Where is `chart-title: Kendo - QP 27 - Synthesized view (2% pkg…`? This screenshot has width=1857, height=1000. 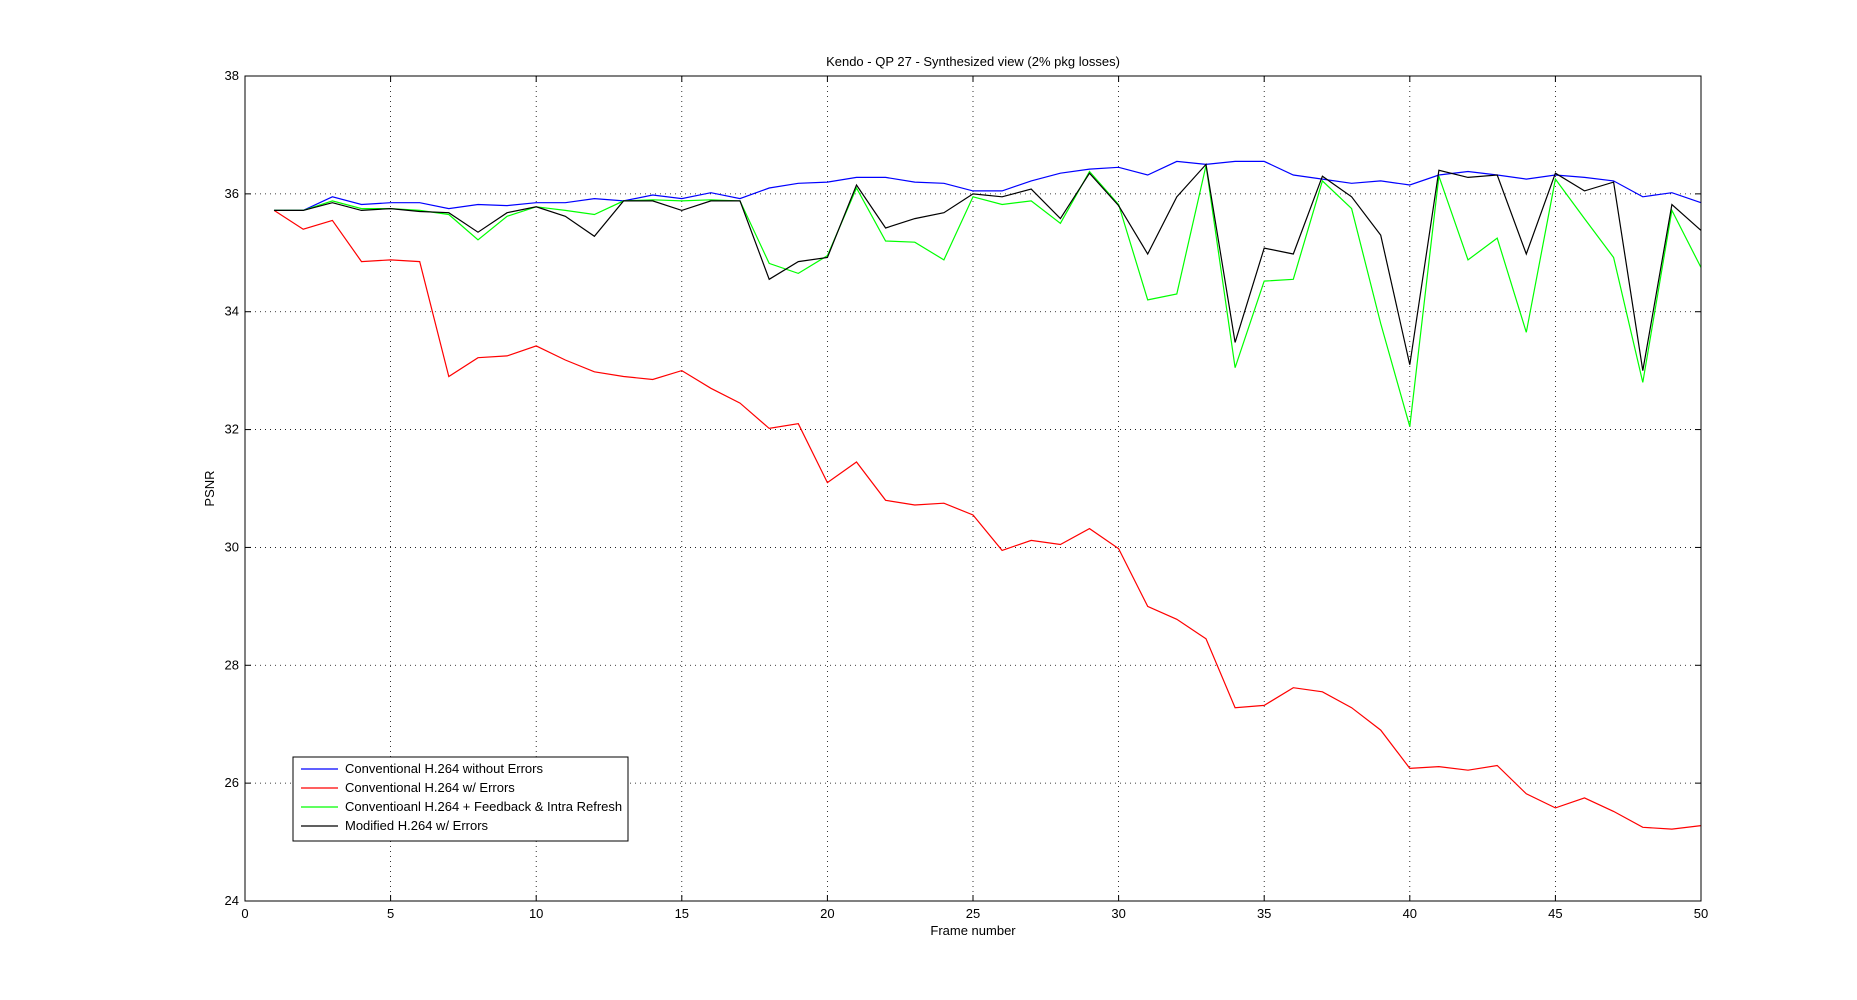 chart-title: Kendo - QP 27 - Synthesized view (2% pkg… is located at coordinates (973, 61).